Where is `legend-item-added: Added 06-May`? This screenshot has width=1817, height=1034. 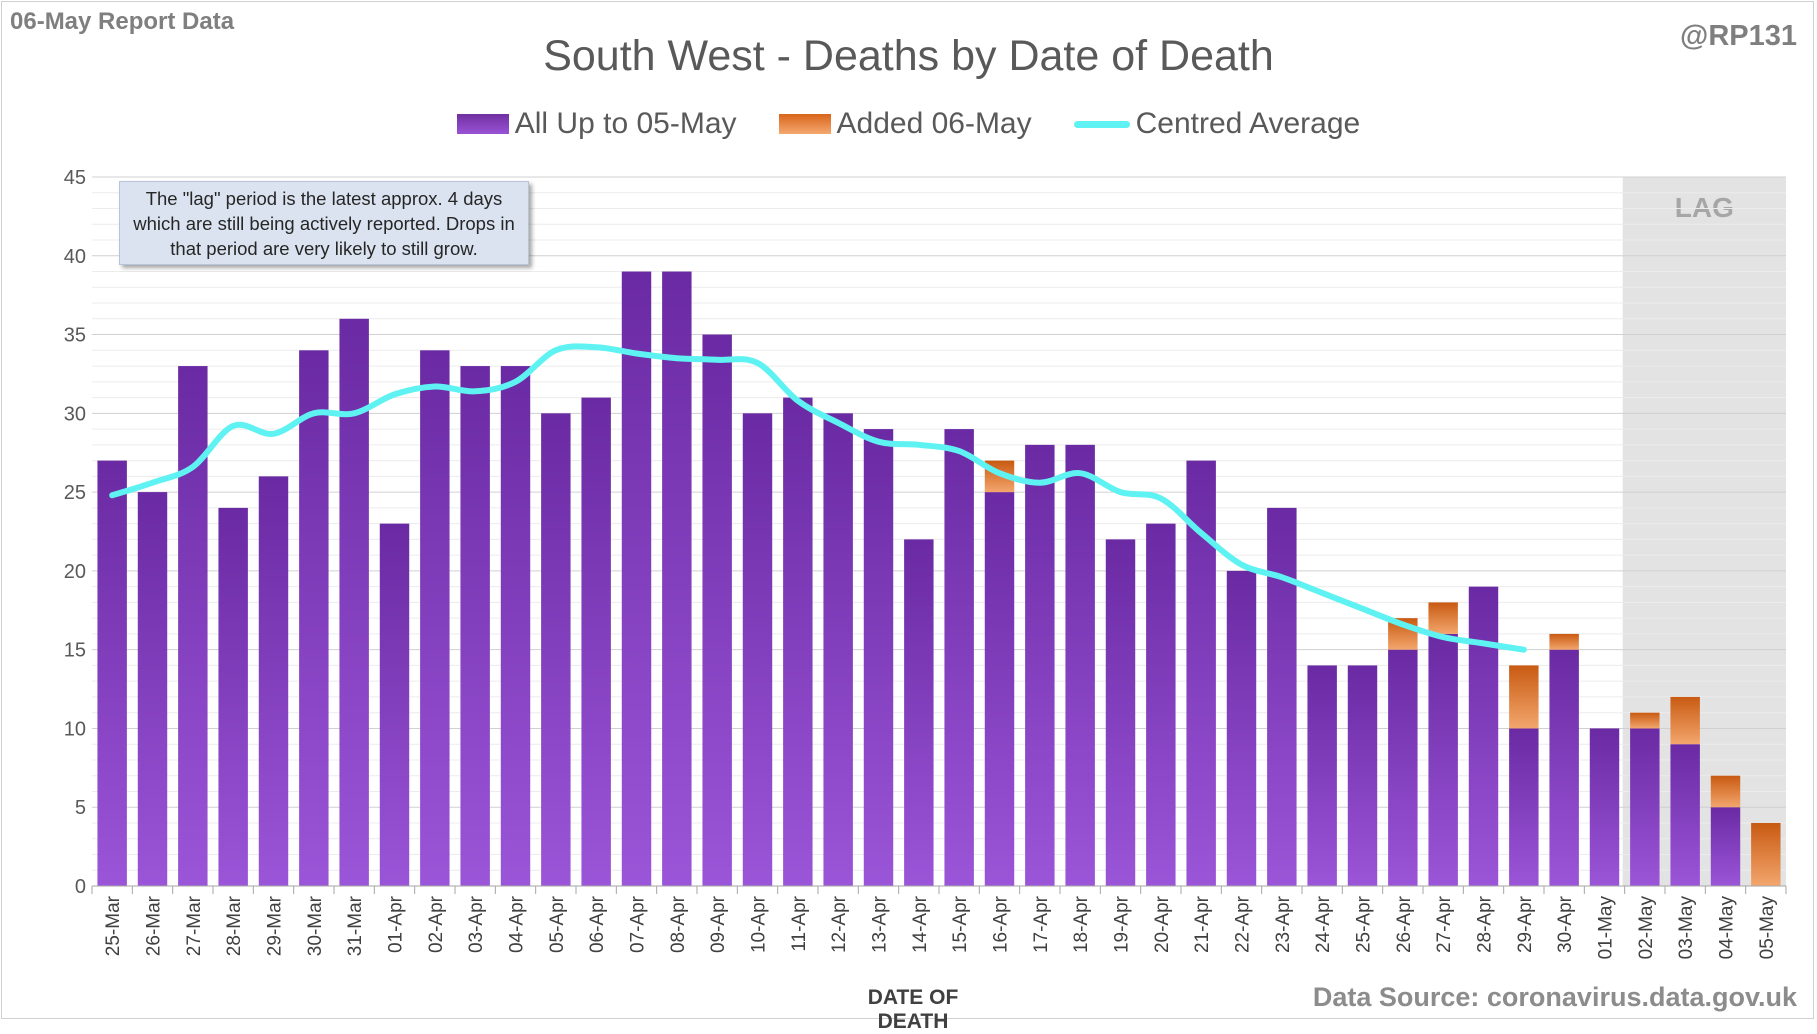
legend-item-added: Added 06-May is located at coordinates (905, 124).